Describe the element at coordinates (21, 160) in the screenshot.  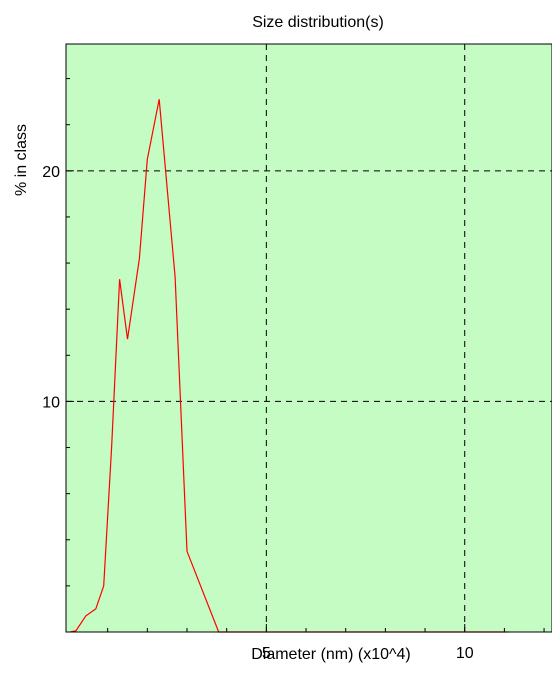
I see `y-axis-label: % in class` at that location.